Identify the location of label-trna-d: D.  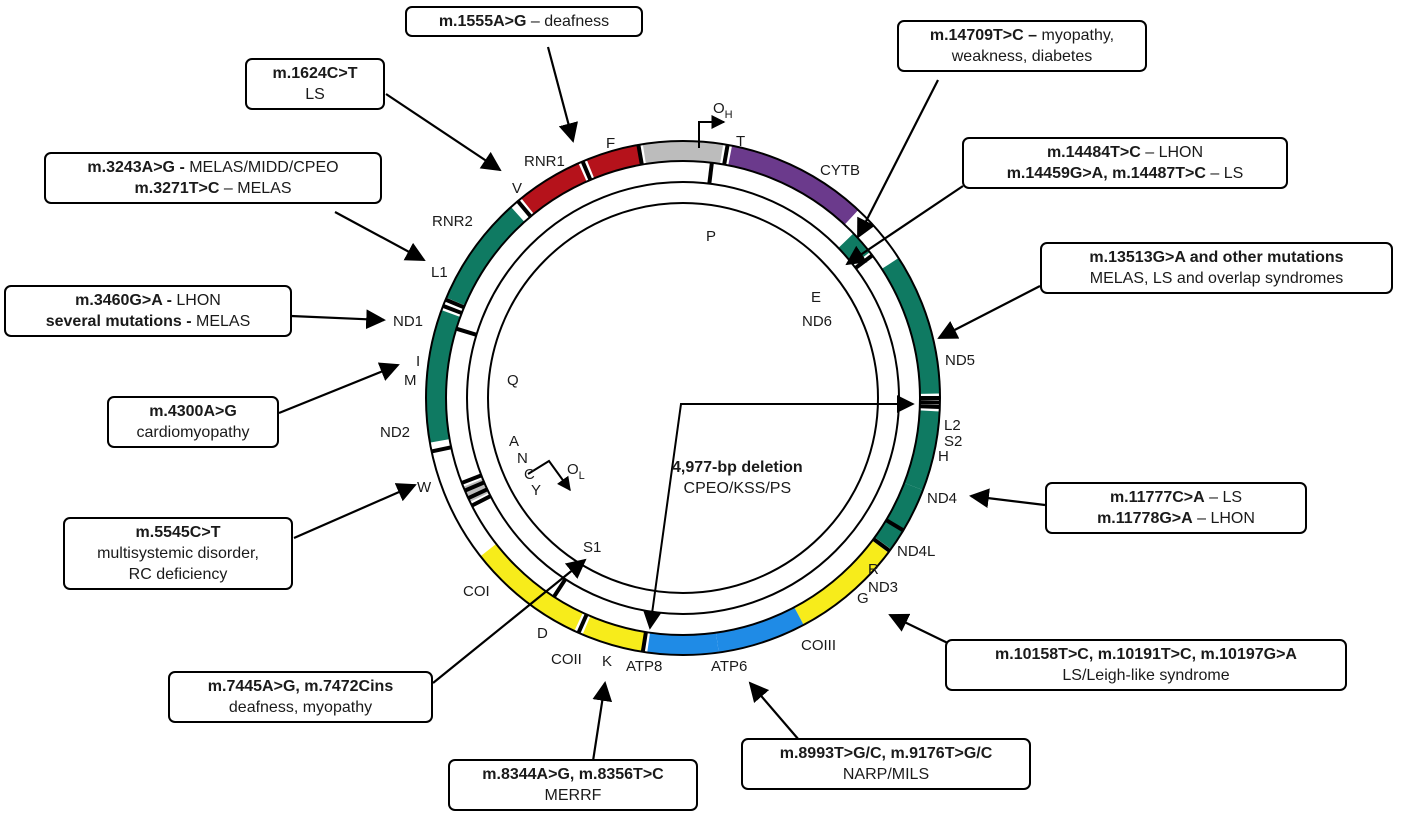
(542, 633).